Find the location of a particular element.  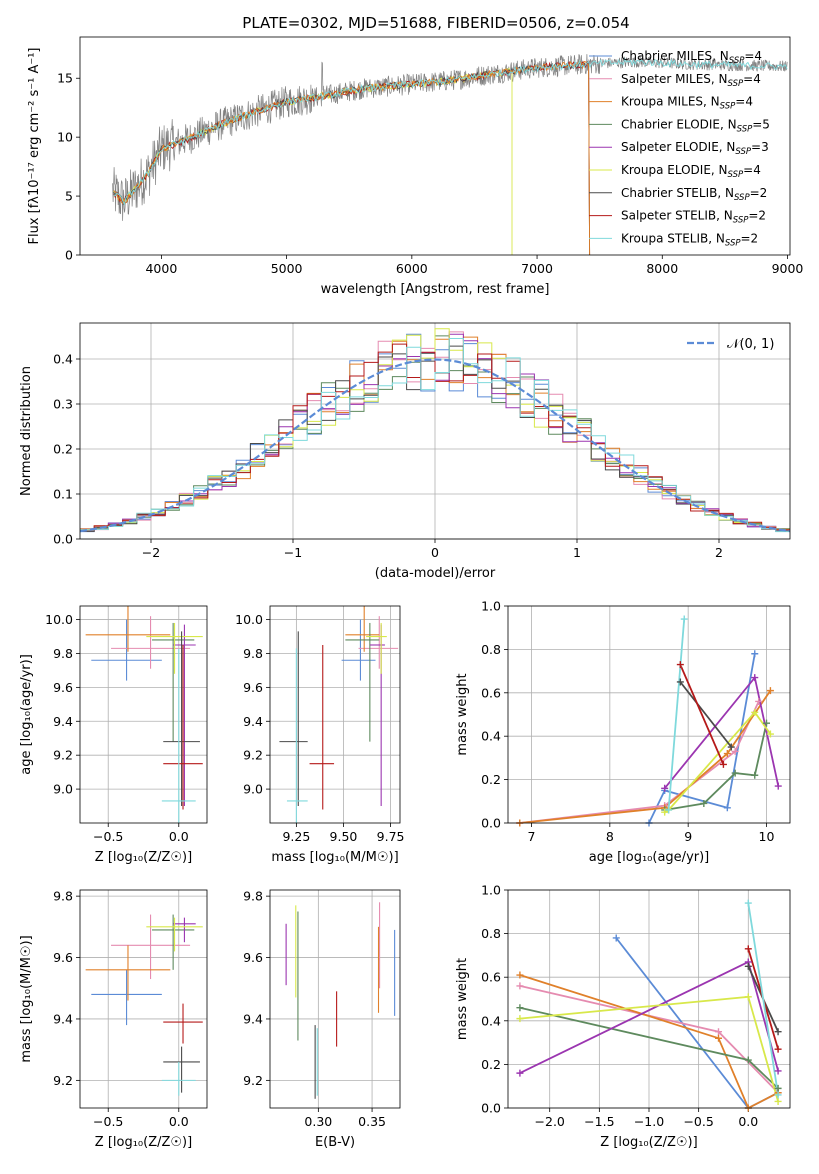

x-axis-label: wavelength [Angstrom, rest frame] is located at coordinates (435, 289).